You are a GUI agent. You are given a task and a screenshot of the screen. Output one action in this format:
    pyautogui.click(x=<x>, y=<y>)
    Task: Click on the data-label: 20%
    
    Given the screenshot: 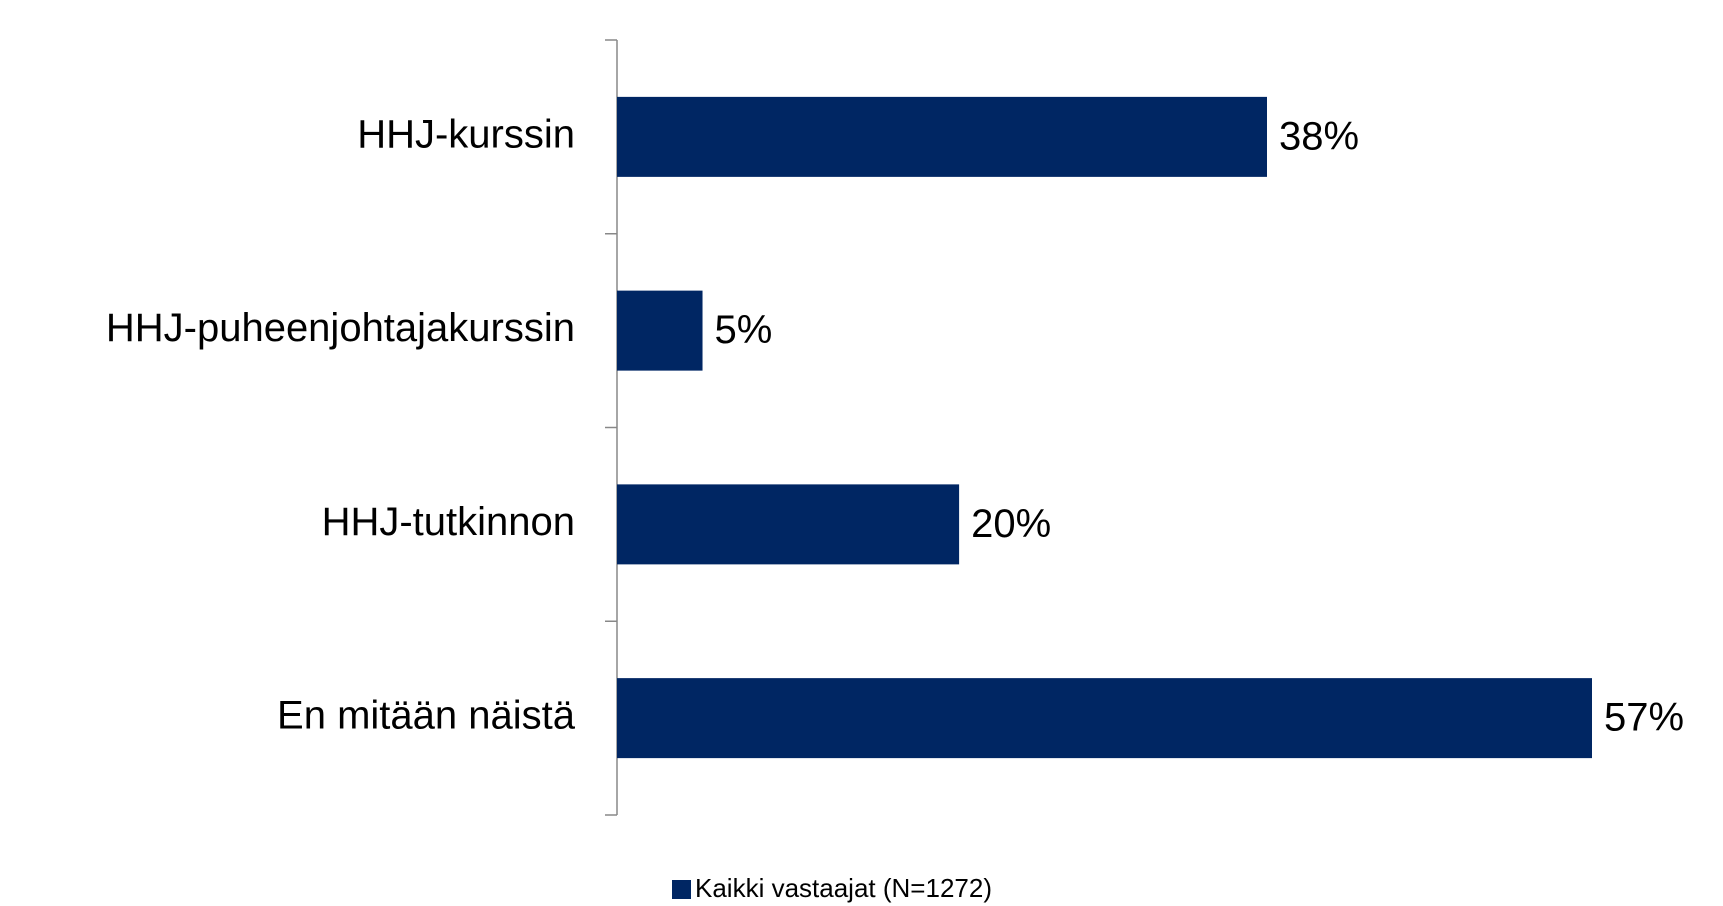 What is the action you would take?
    pyautogui.click(x=1011, y=524)
    